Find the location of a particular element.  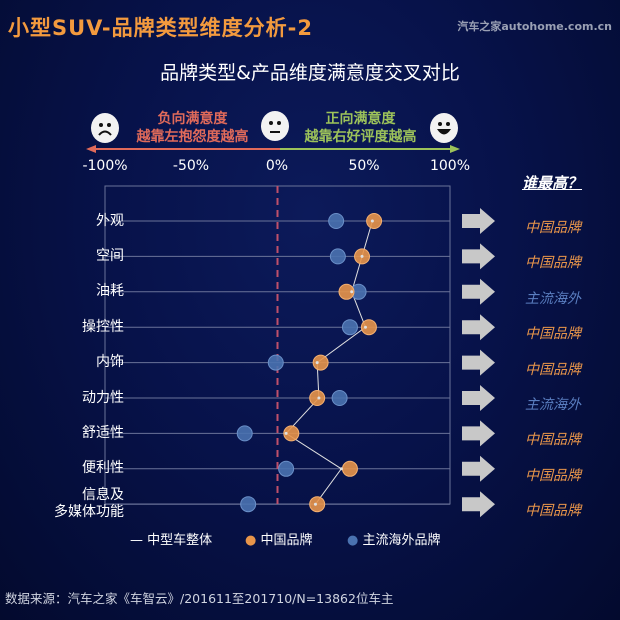

legend-label: 中国品牌 is located at coordinates (286, 540).